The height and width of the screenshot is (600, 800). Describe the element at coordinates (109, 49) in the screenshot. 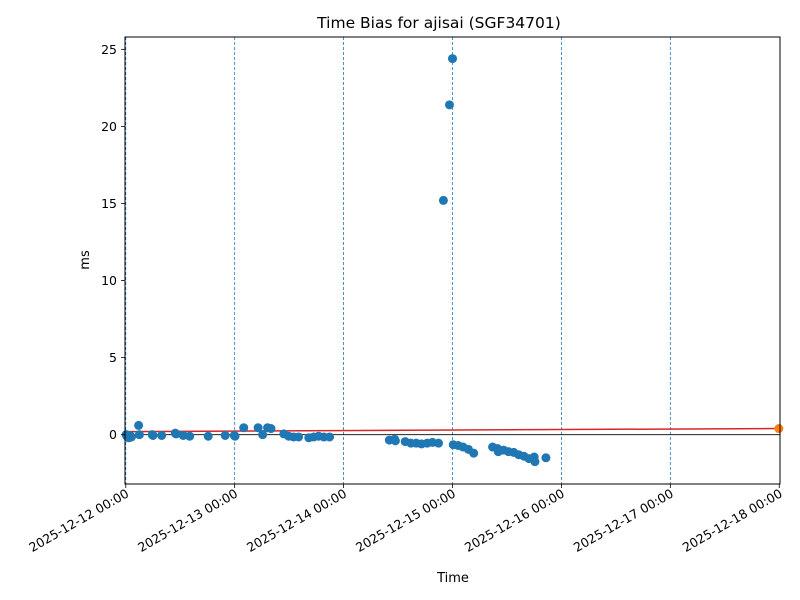

I see `y-tick-label: 25` at that location.